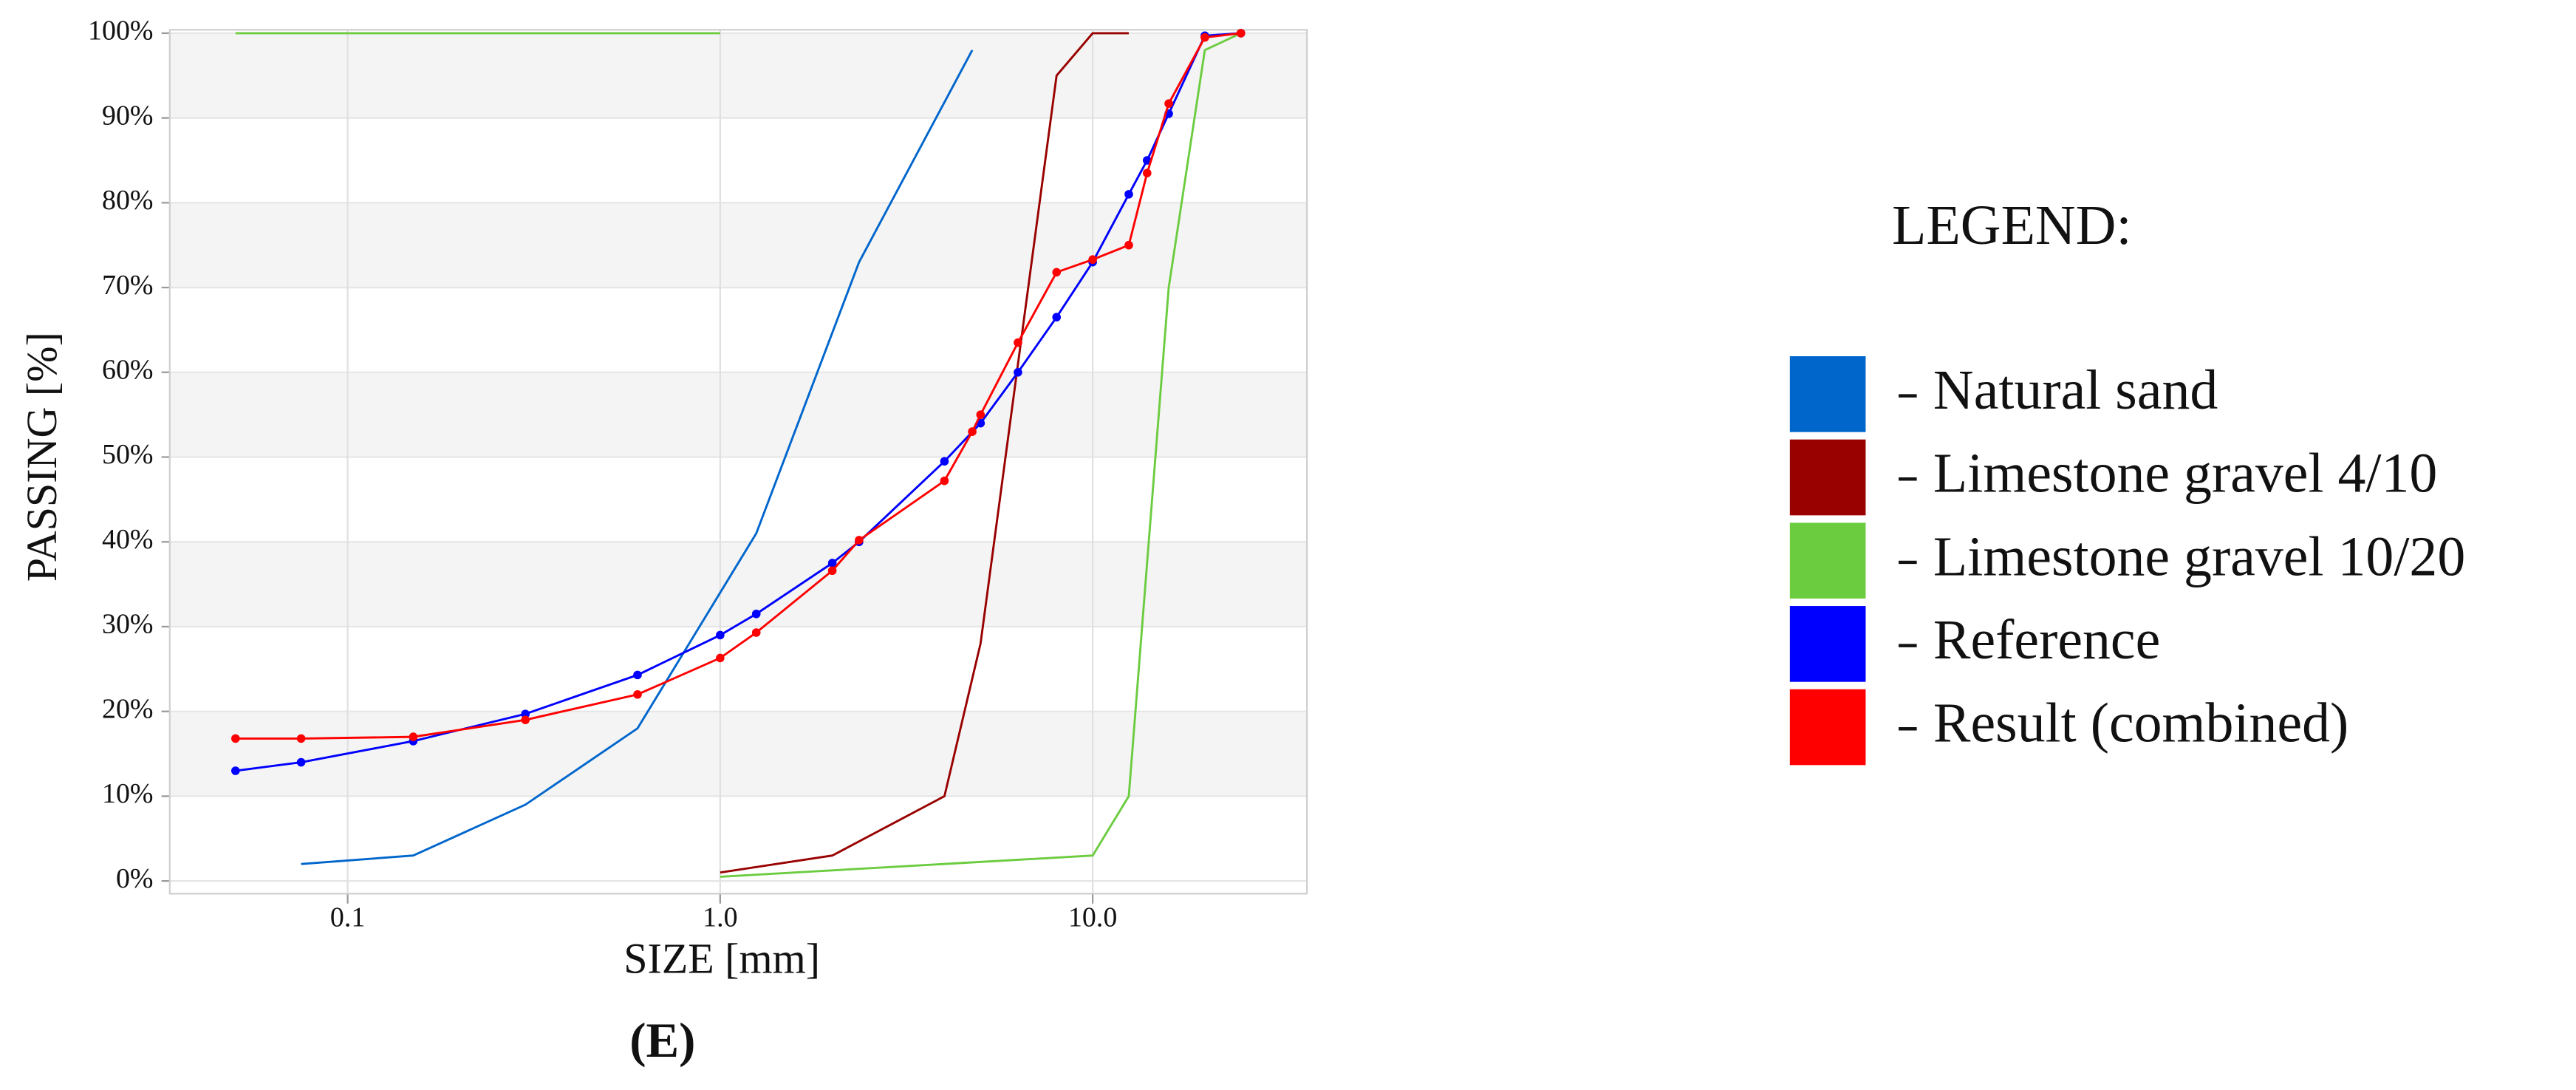 This screenshot has width=2576, height=1090. What do you see at coordinates (128, 201) in the screenshot?
I see `y-tick-label: 80%` at bounding box center [128, 201].